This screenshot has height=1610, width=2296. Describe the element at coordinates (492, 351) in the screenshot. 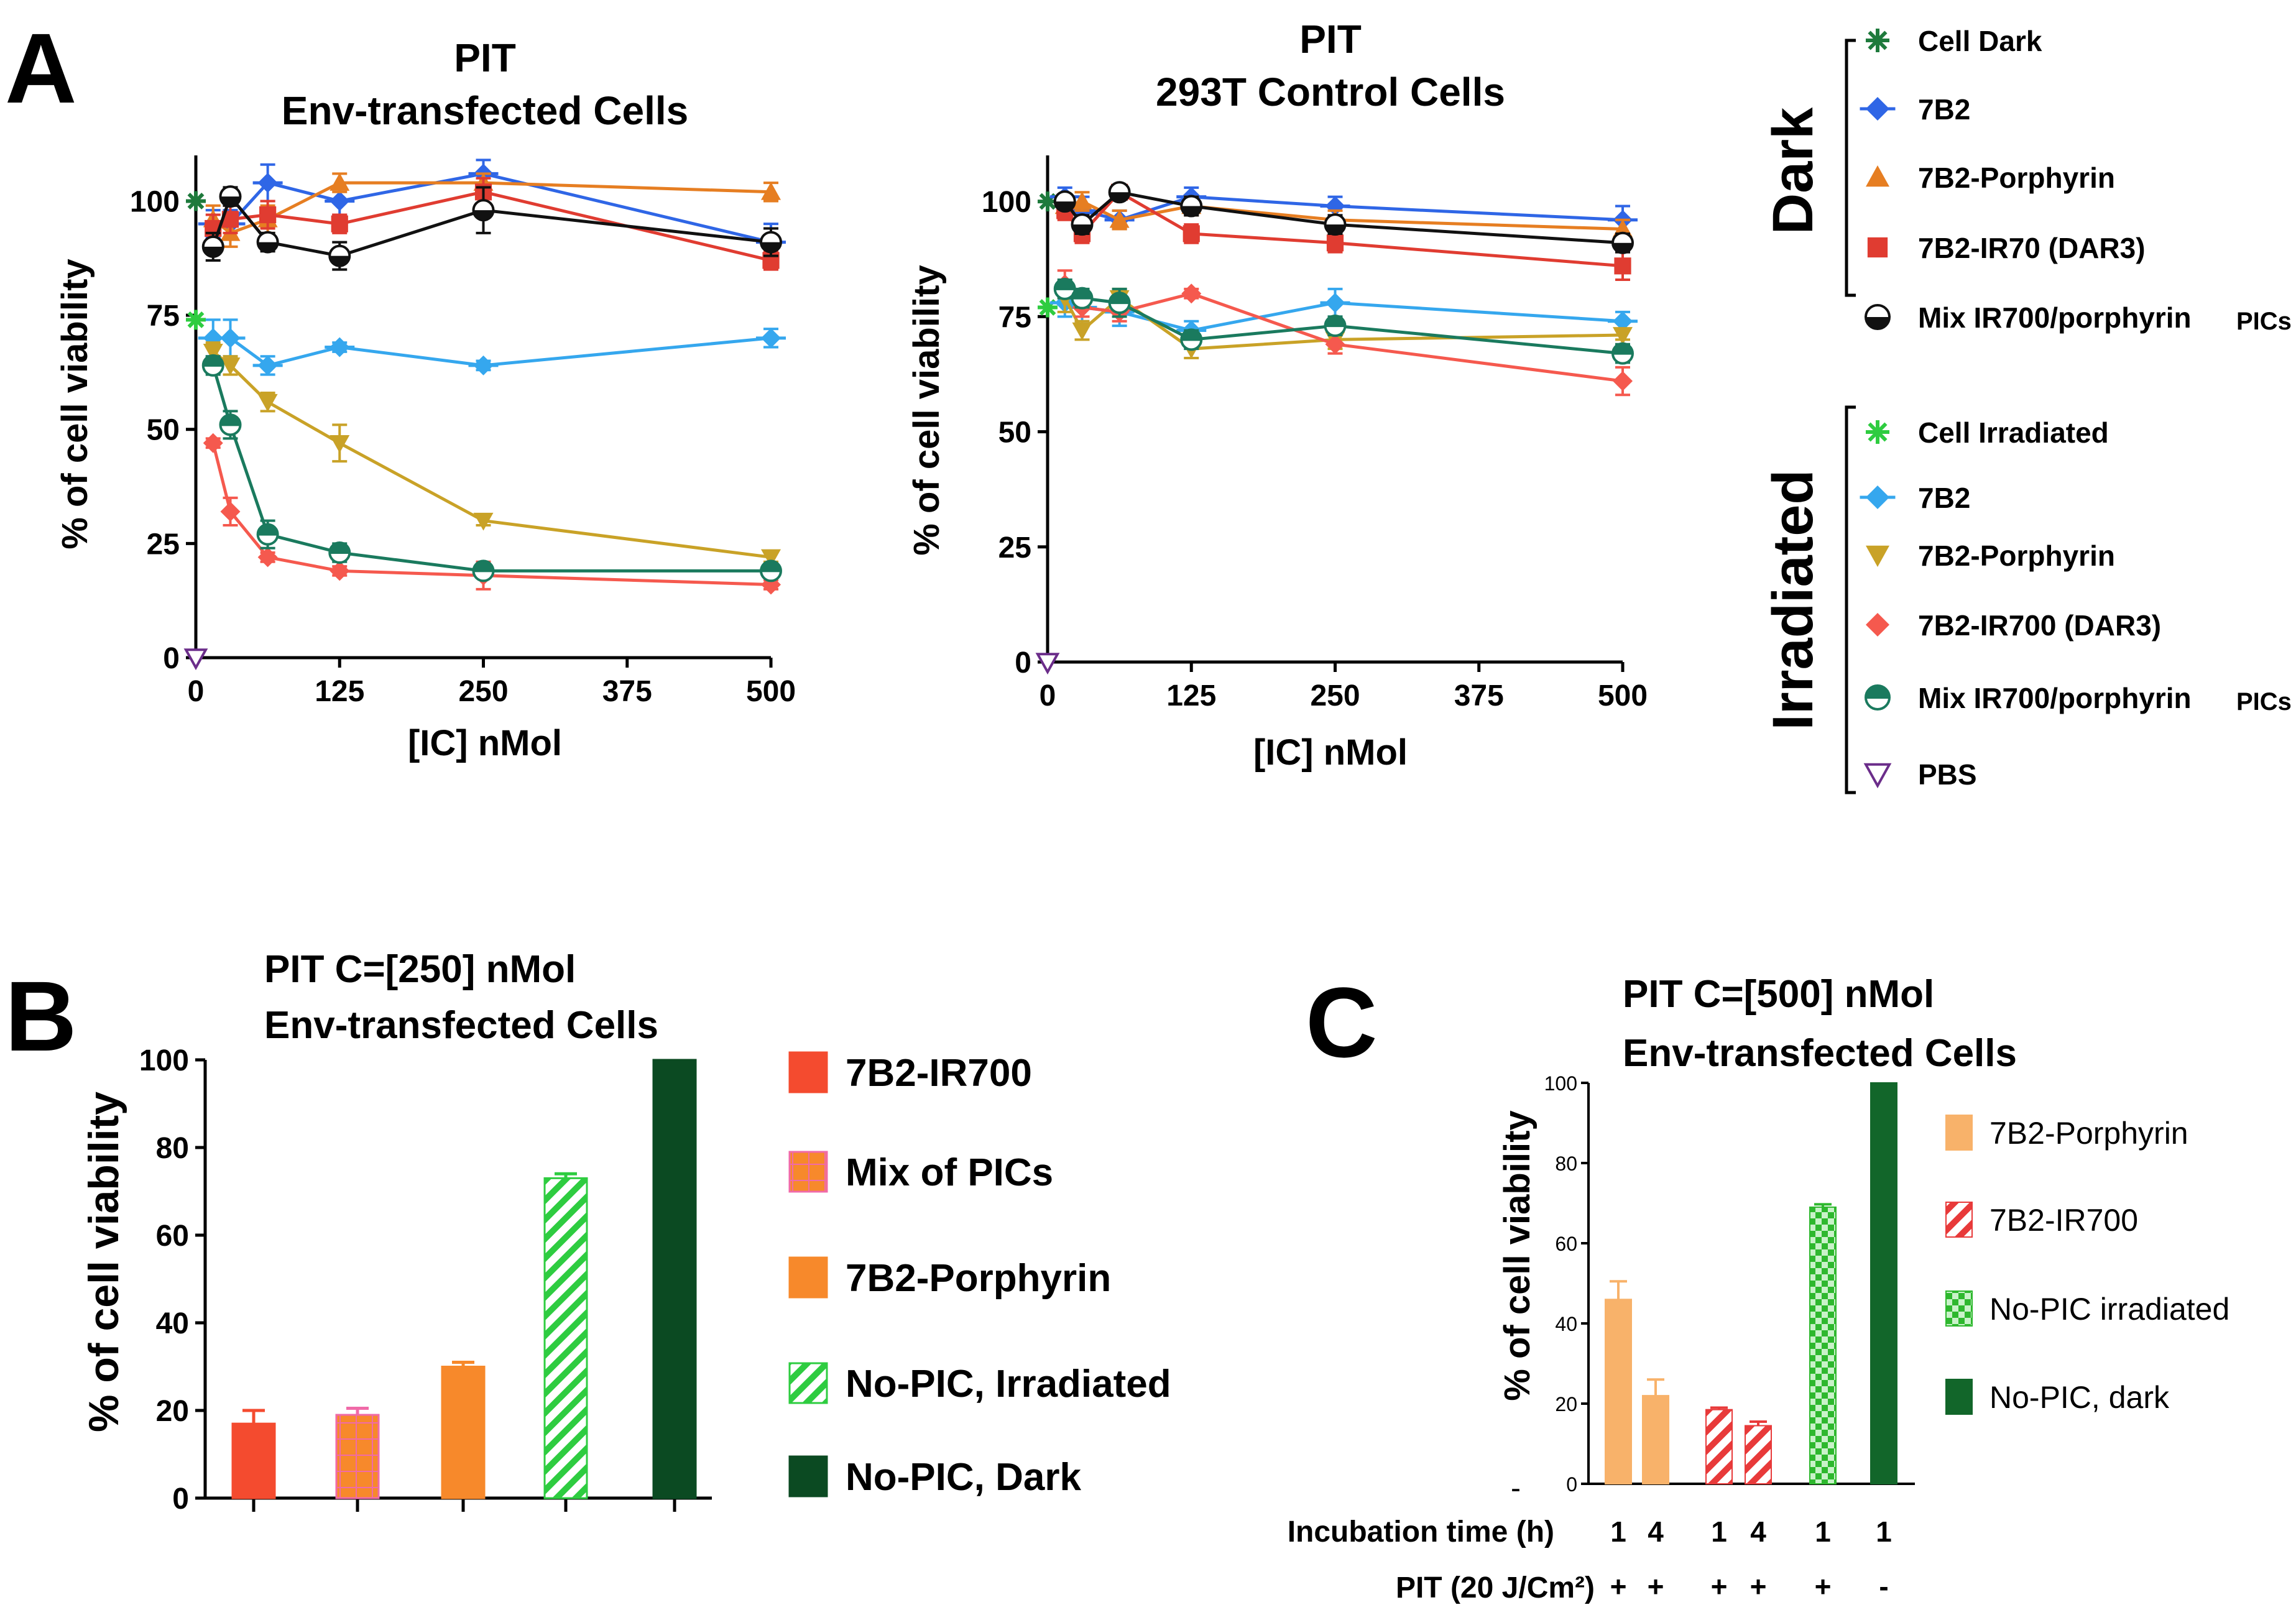

I see `chart-a1-line-b2_irr` at that location.